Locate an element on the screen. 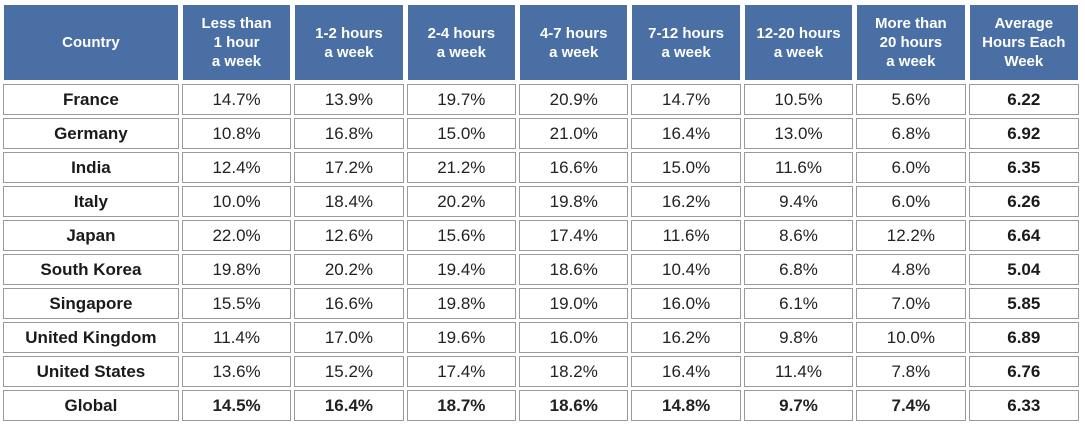  header-more-than-20-hours: More than 20 hours a week is located at coordinates (911, 42).